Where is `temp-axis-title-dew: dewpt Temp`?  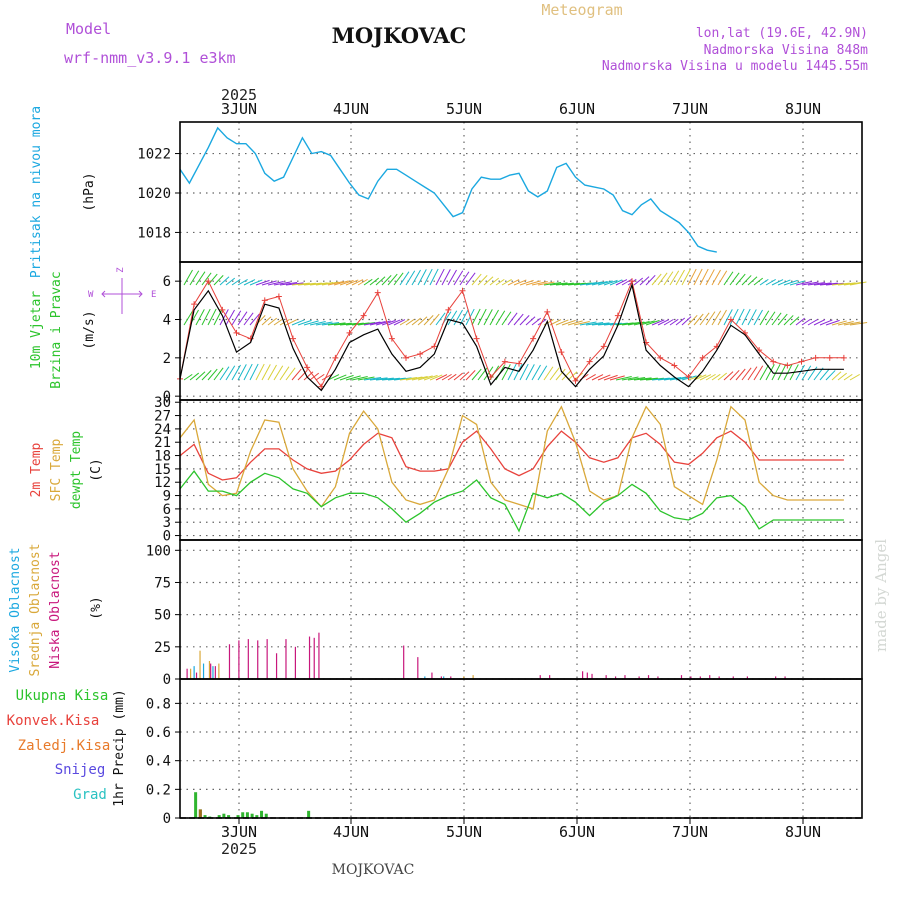 temp-axis-title-dew: dewpt Temp is located at coordinates (76, 470).